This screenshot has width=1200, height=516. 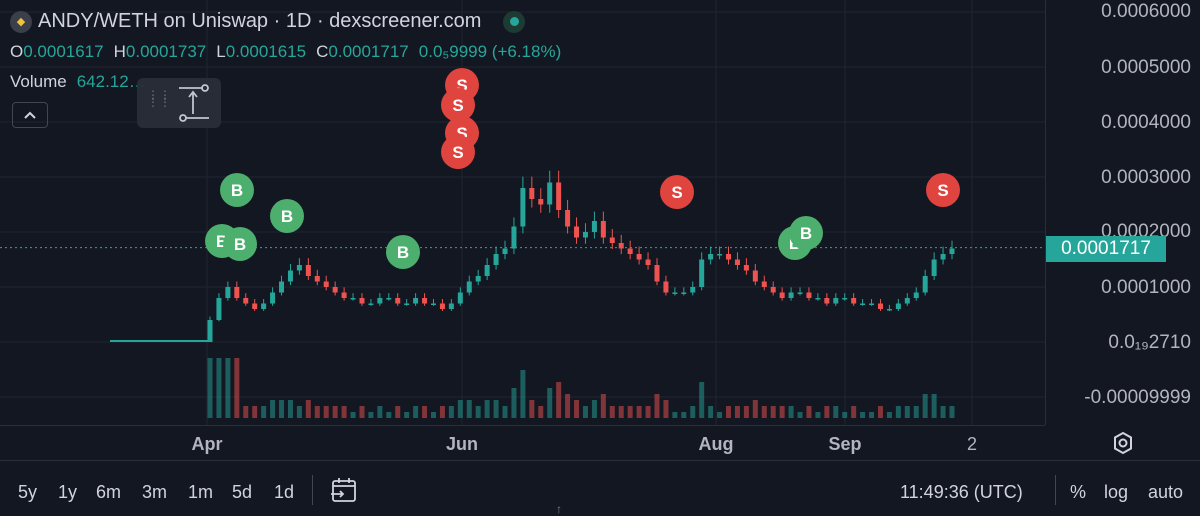 I want to click on chart-settings-icon, so click(x=1123, y=443).